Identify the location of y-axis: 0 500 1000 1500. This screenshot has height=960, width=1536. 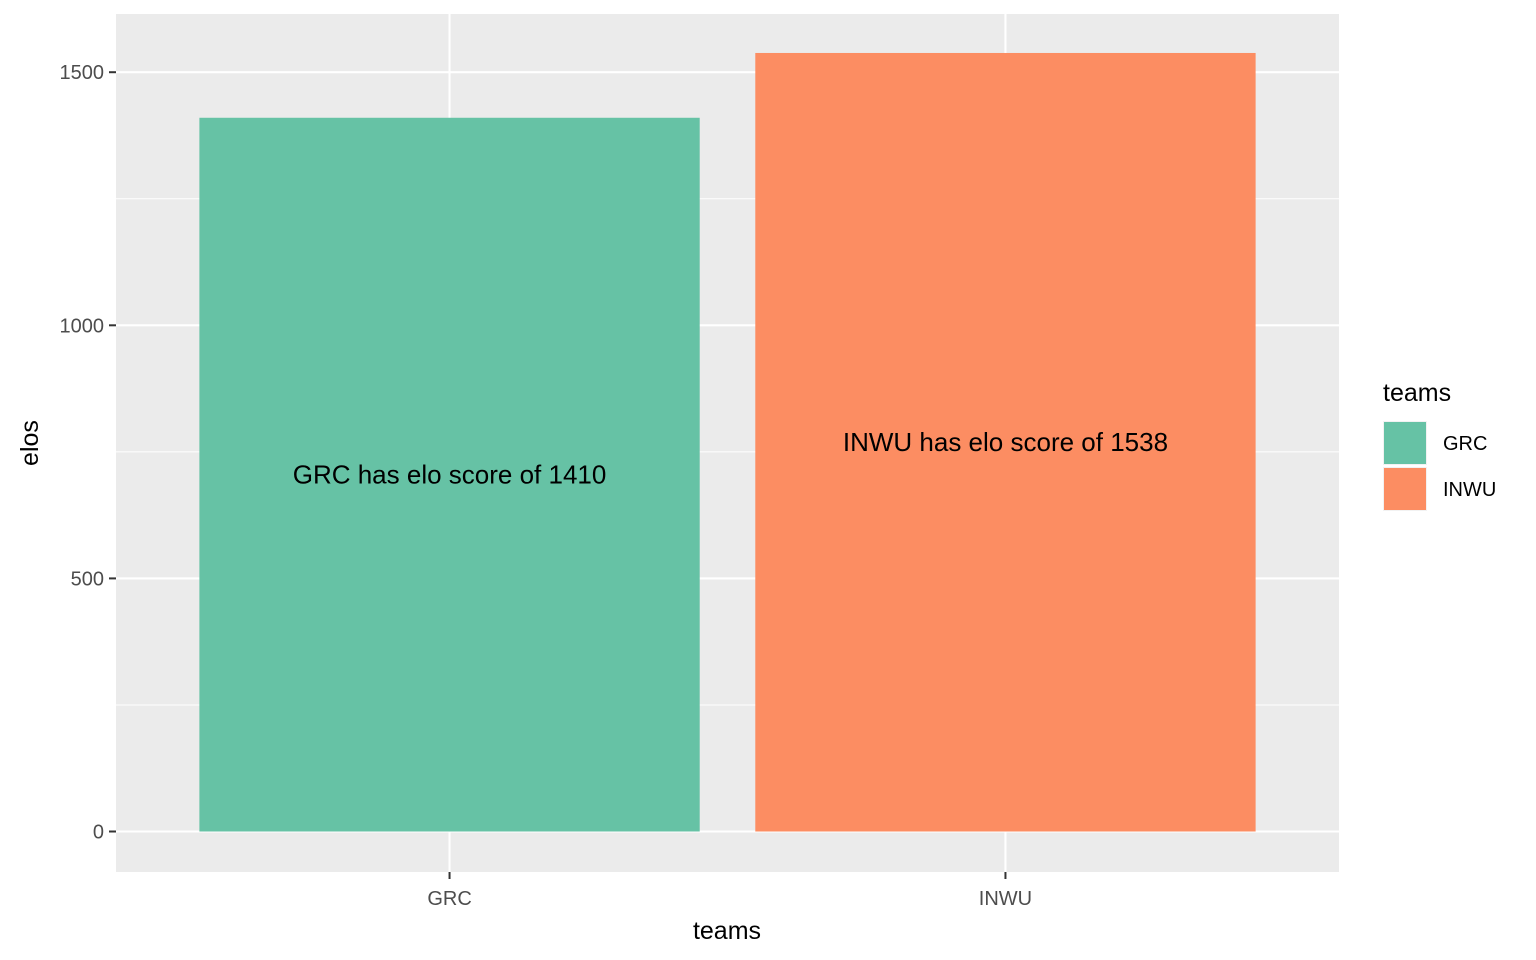
(88, 453).